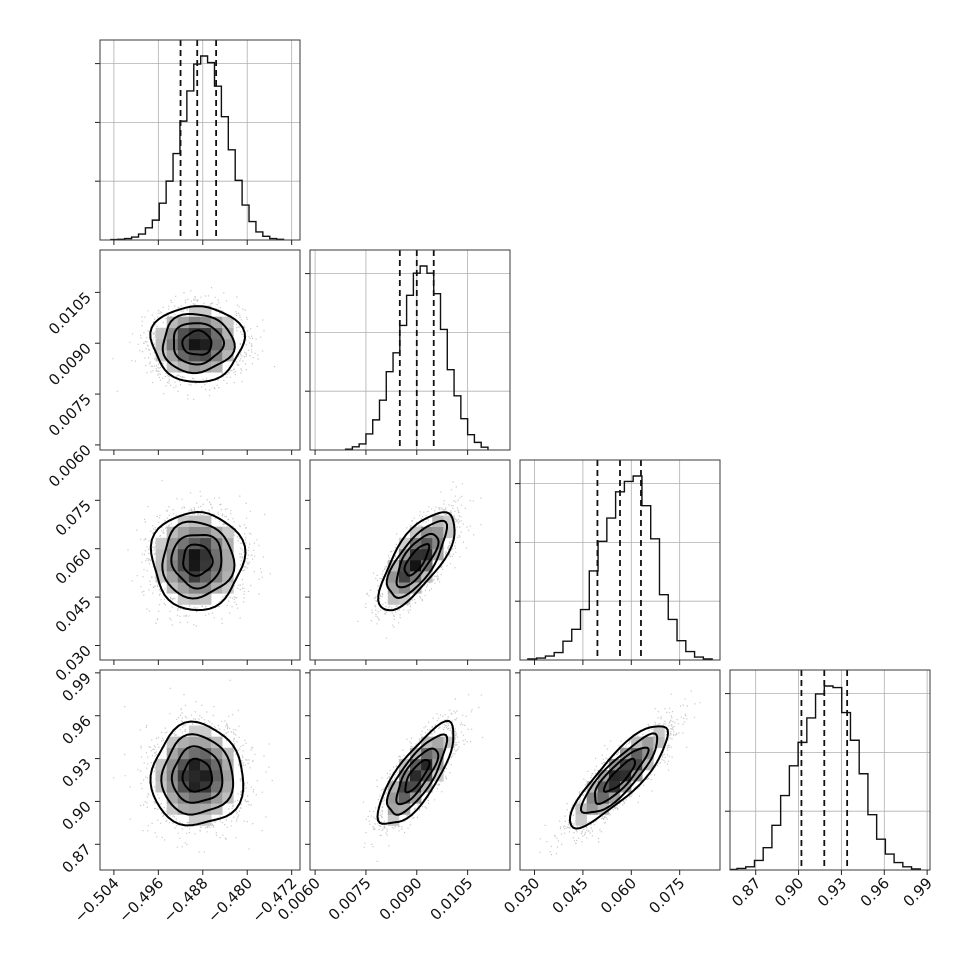 This screenshot has height=970, width=970. What do you see at coordinates (141, 900) in the screenshot?
I see `x-tick-label: −0.496` at bounding box center [141, 900].